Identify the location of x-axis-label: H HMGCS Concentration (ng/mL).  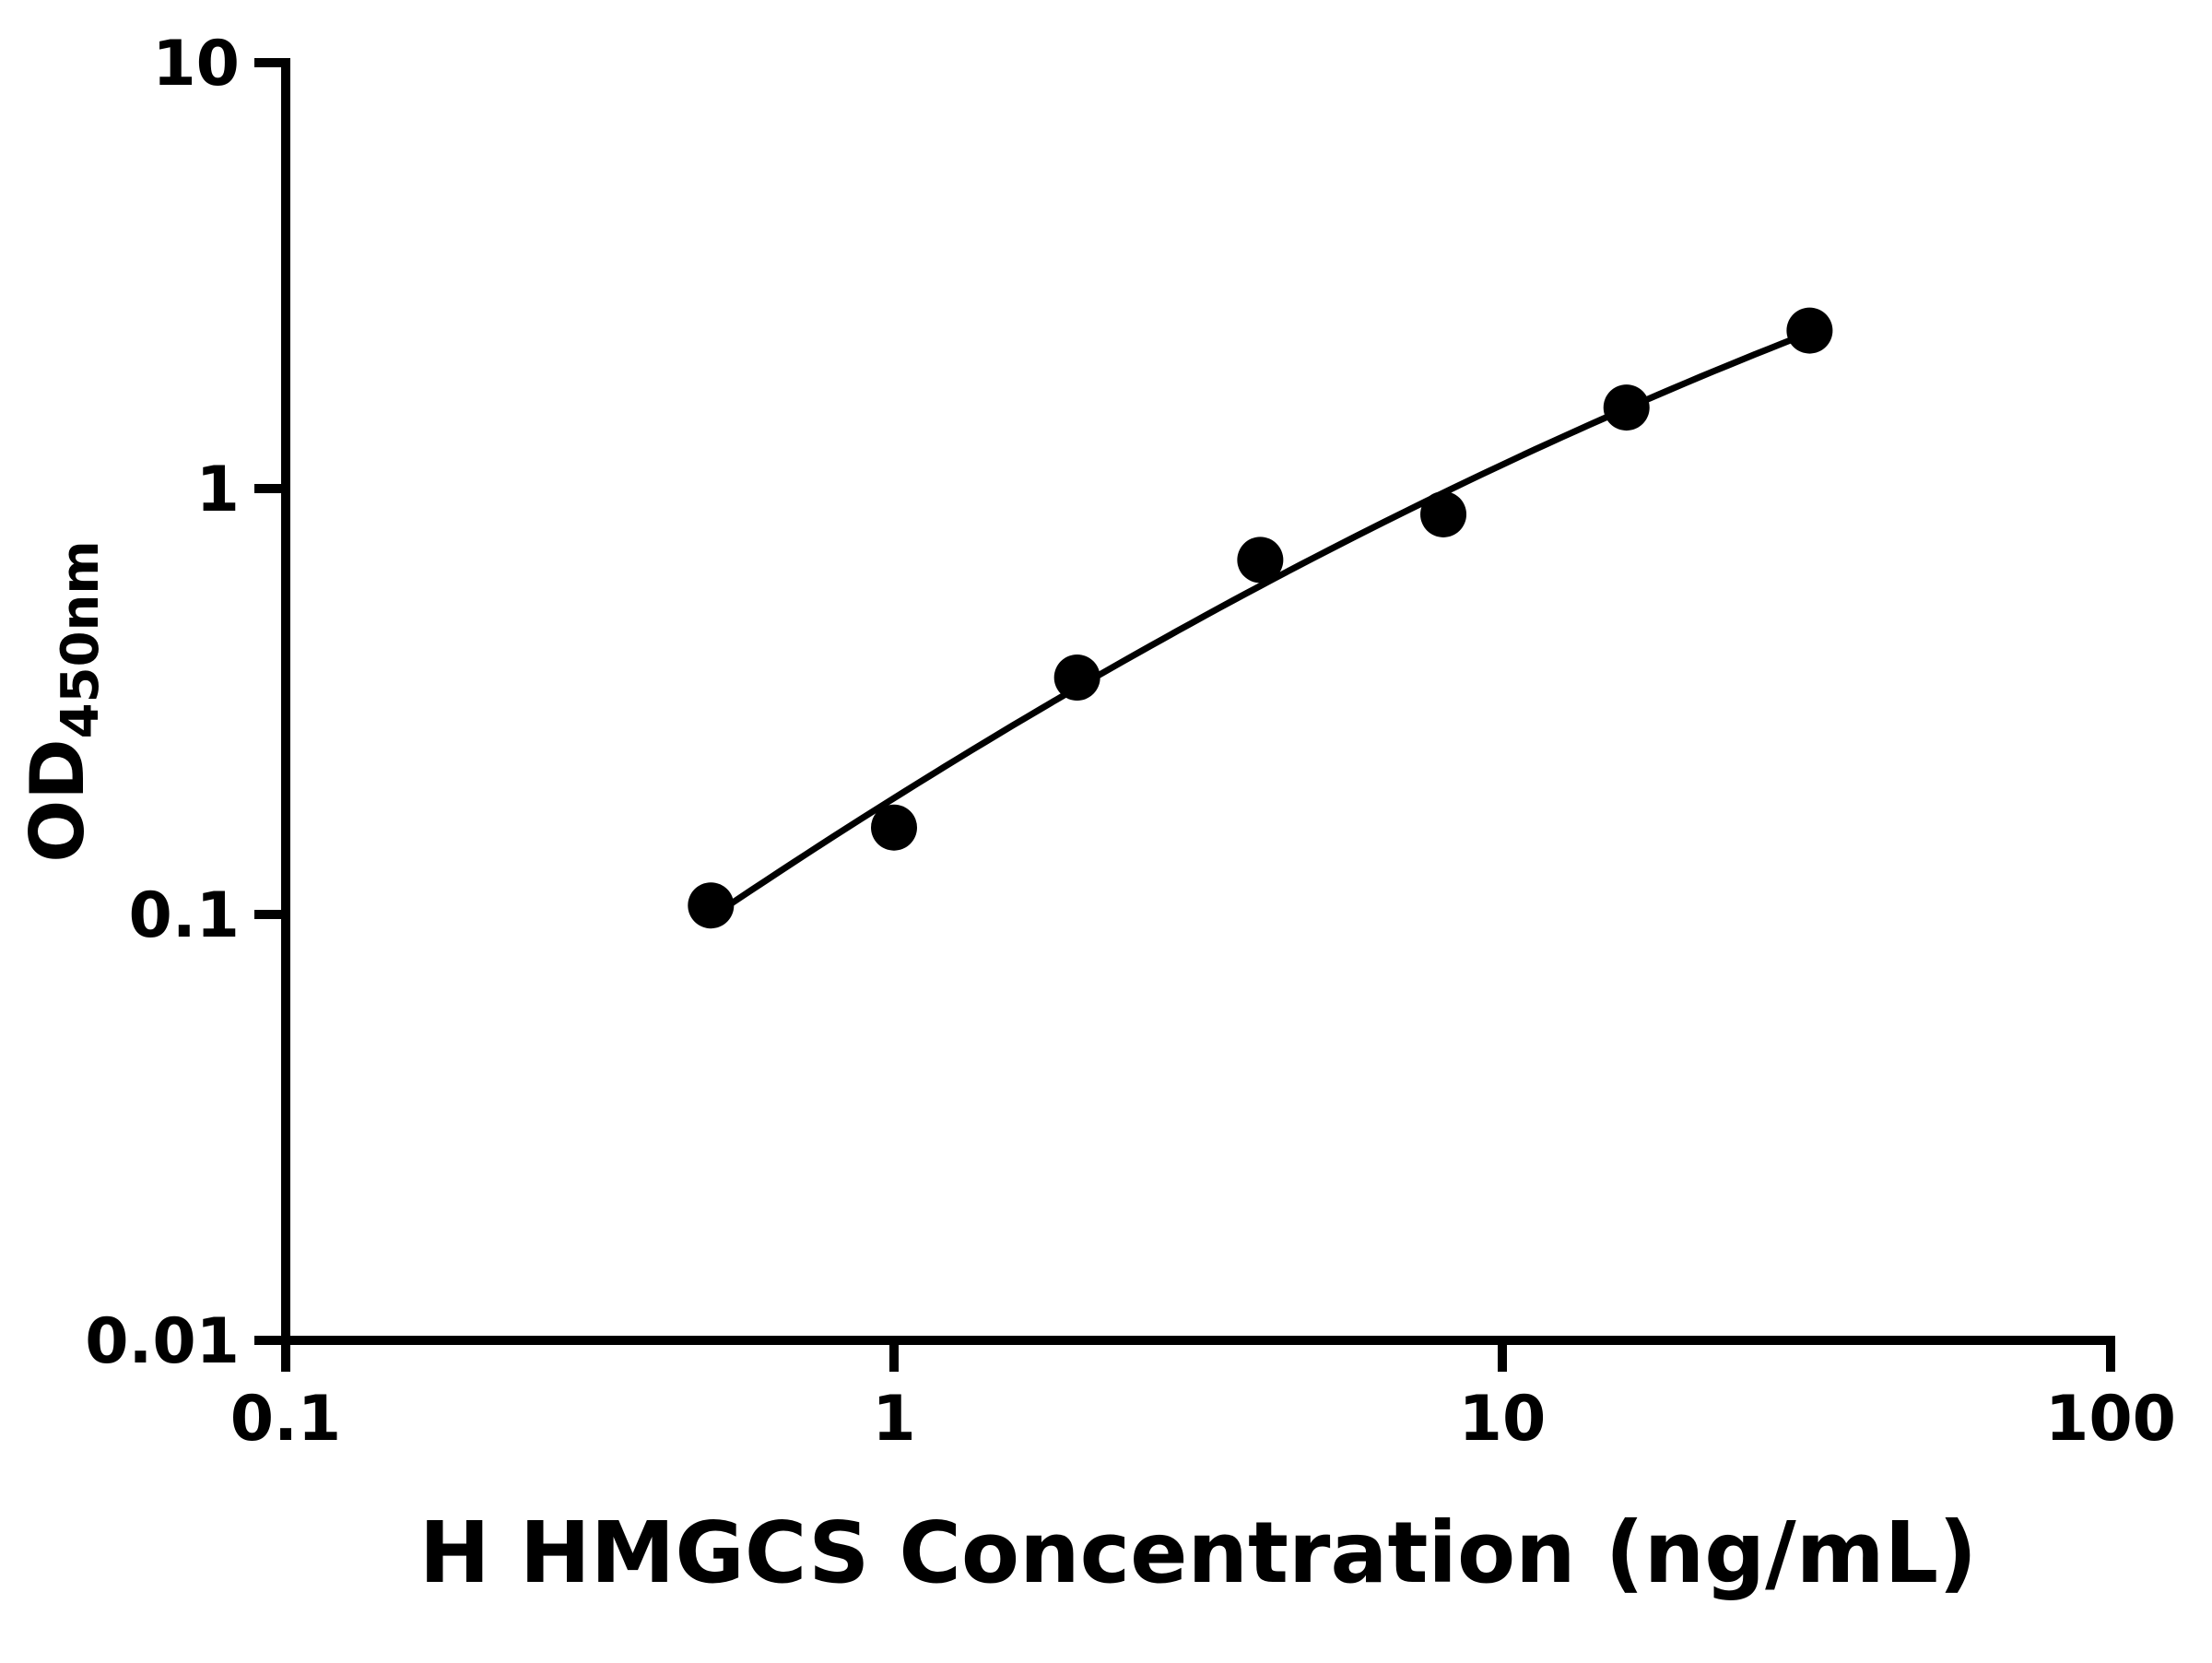
(1198, 1553).